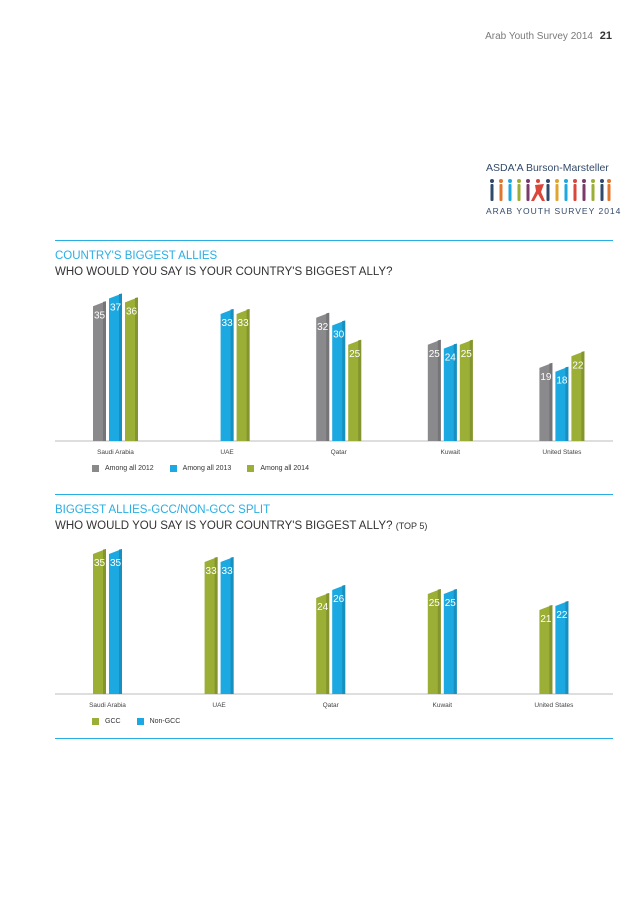  I want to click on category-label: Kuwait, so click(443, 705).